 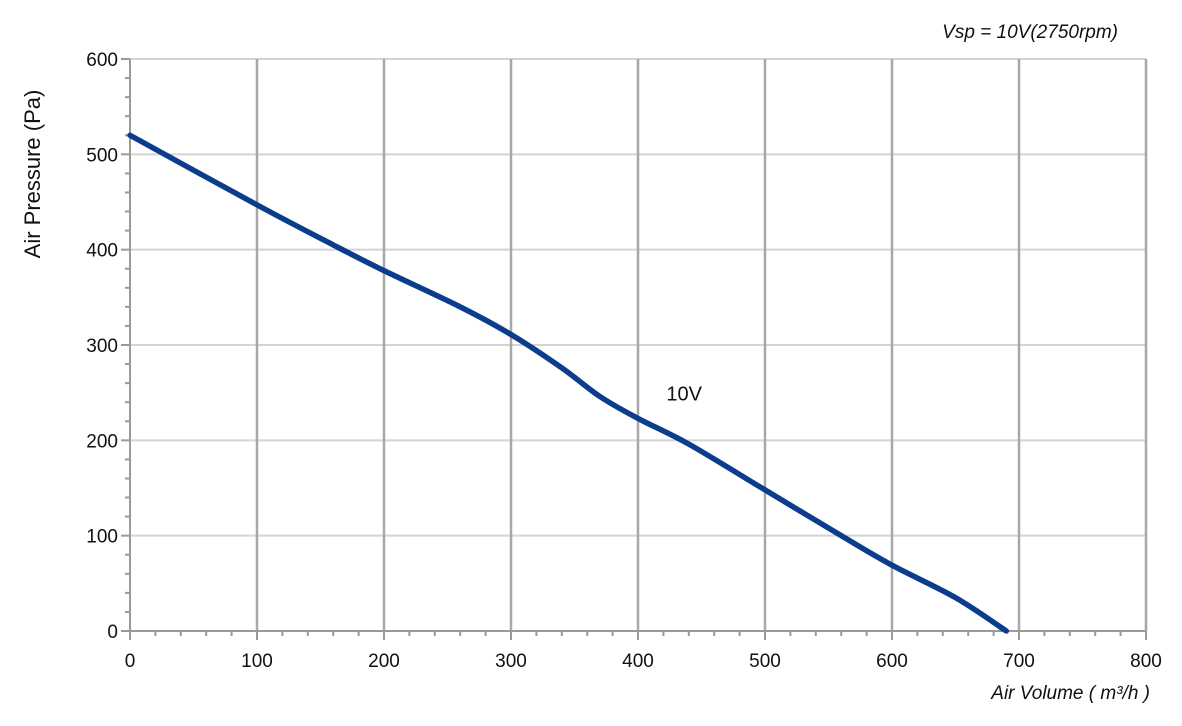 What do you see at coordinates (102, 251) in the screenshot?
I see `y-tick-label: 400` at bounding box center [102, 251].